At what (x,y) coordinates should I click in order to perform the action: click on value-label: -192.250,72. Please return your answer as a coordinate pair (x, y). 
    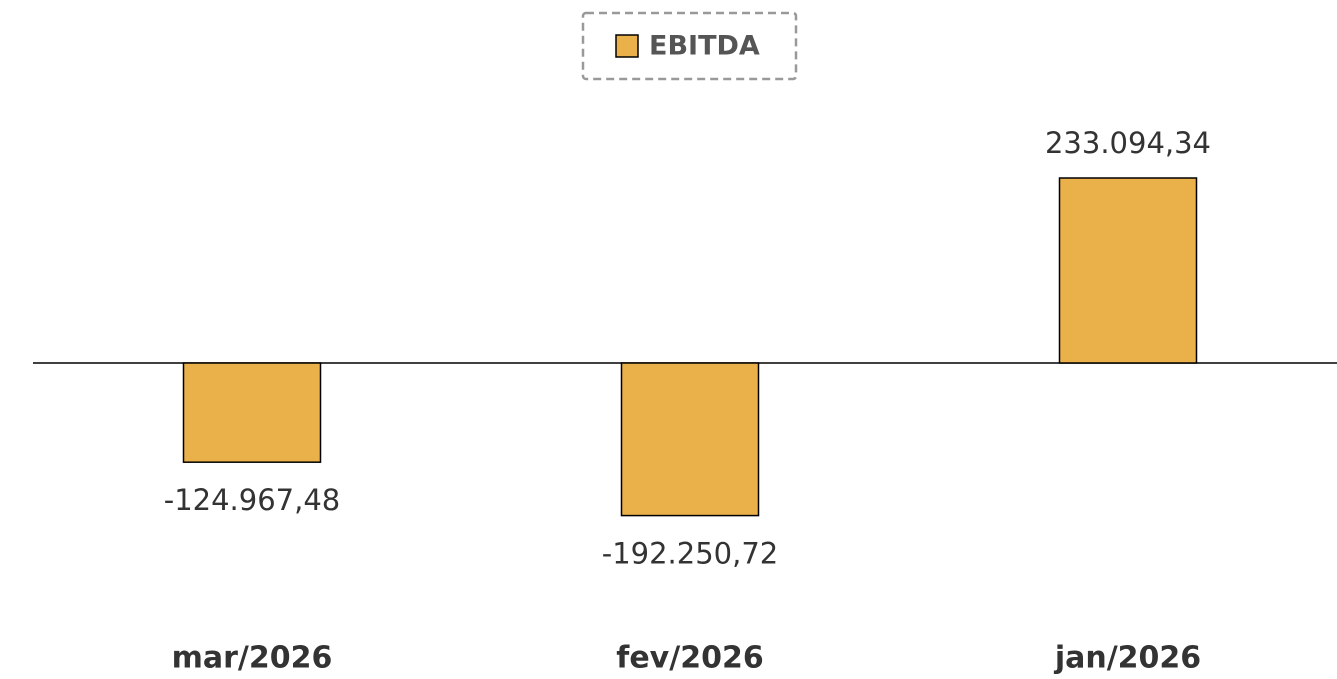
    Looking at the image, I should click on (690, 554).